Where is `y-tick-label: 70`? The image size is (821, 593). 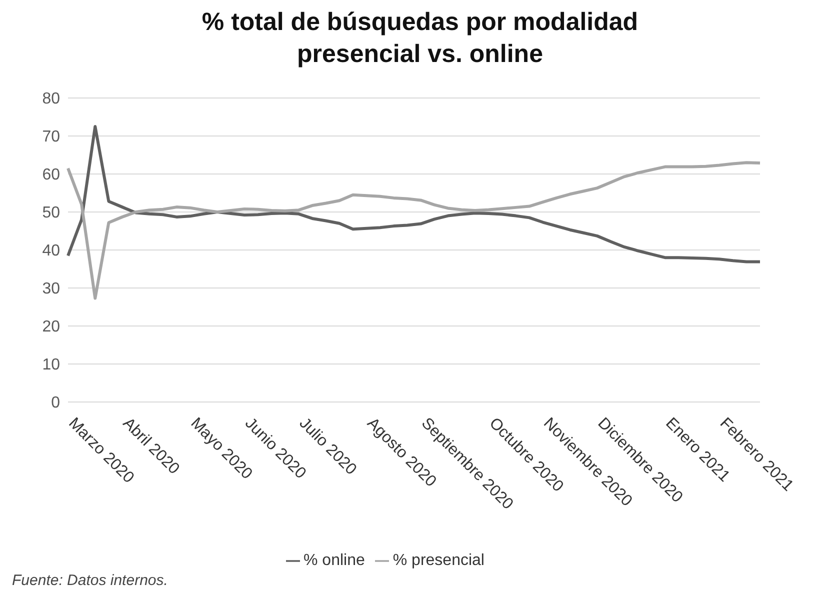 y-tick-label: 70 is located at coordinates (51, 137).